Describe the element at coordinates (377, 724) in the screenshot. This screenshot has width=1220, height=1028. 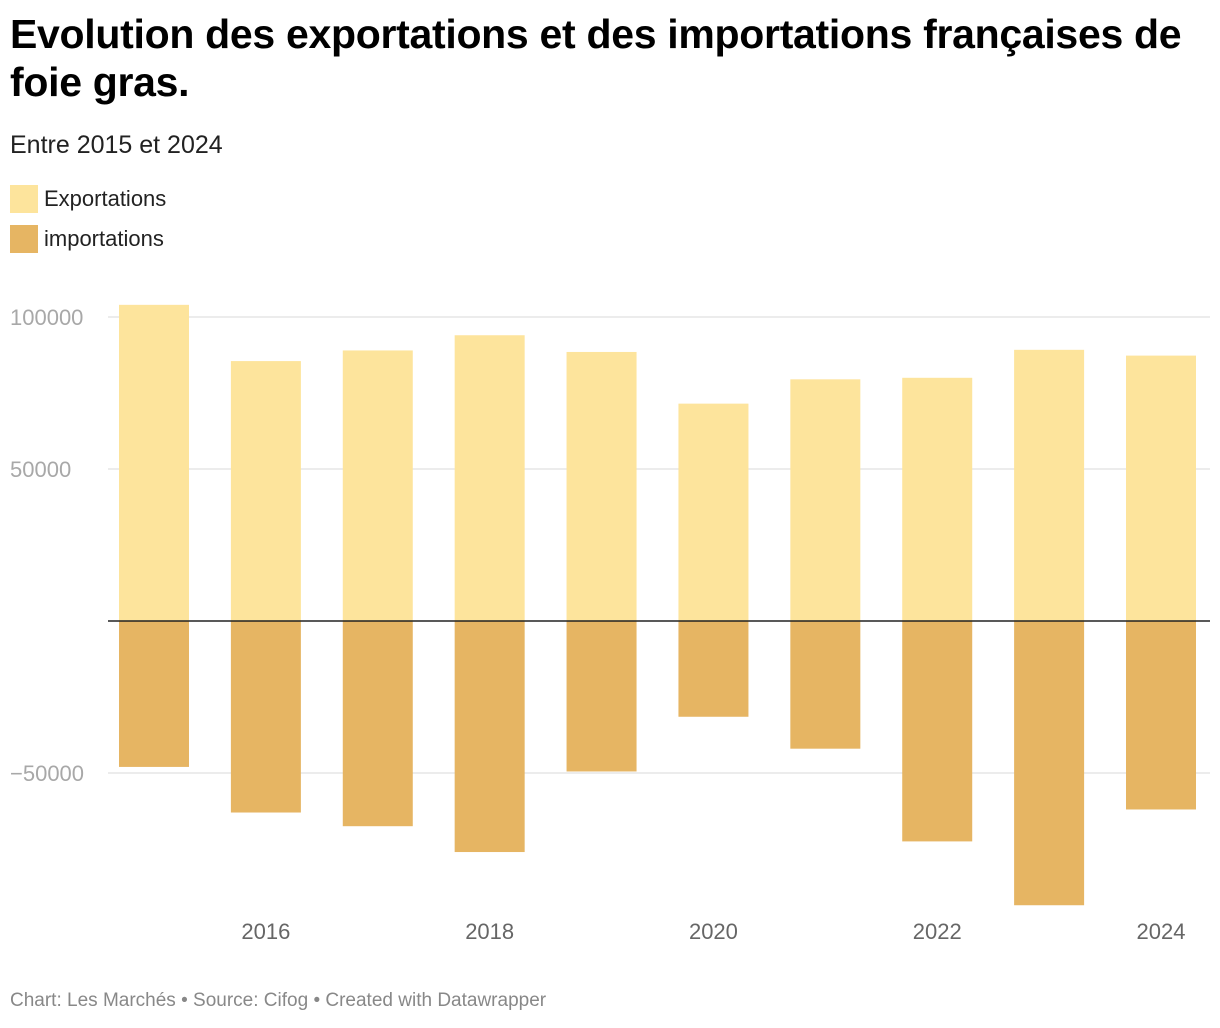
I see `bar-importations-2017` at that location.